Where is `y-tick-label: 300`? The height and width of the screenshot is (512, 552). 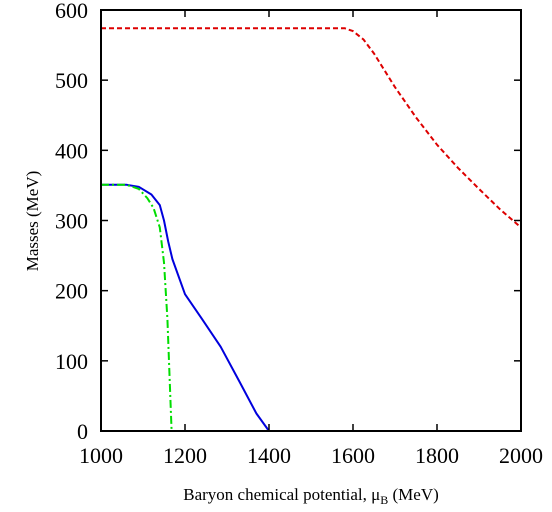
y-tick-label: 300 is located at coordinates (71, 221).